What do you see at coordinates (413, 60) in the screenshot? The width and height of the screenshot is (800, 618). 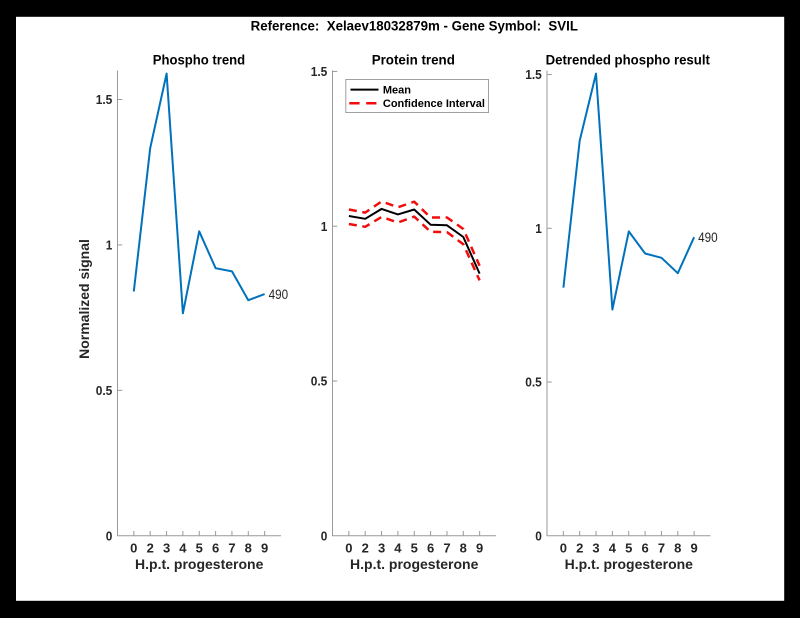 I see `svg-text: Protein trend` at bounding box center [413, 60].